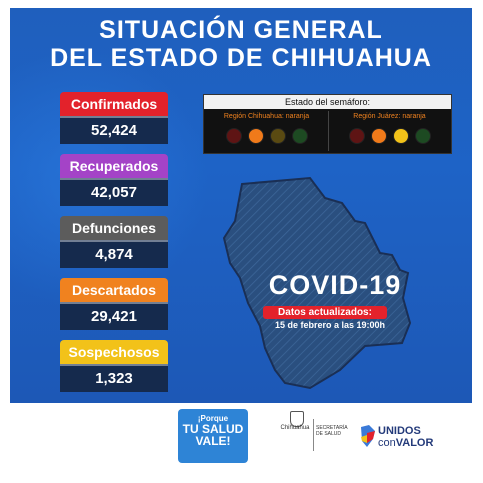 This screenshot has height=483, width=483. I want to click on stat-descartados: Descartados 29,421, so click(114, 304).